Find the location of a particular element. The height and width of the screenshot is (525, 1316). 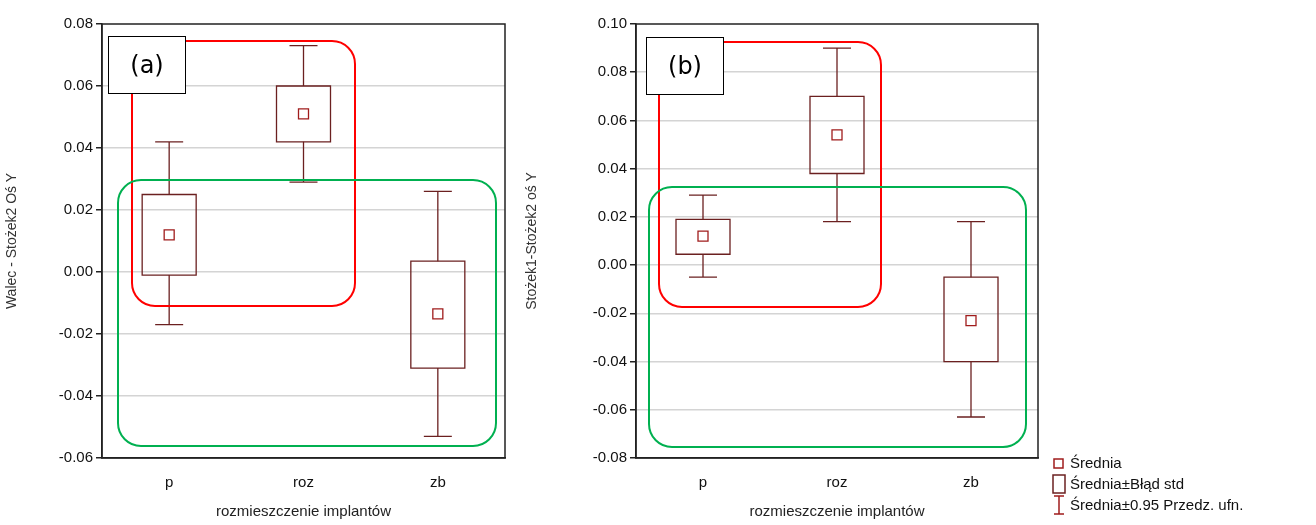

text: (a) is located at coordinates (147, 65).